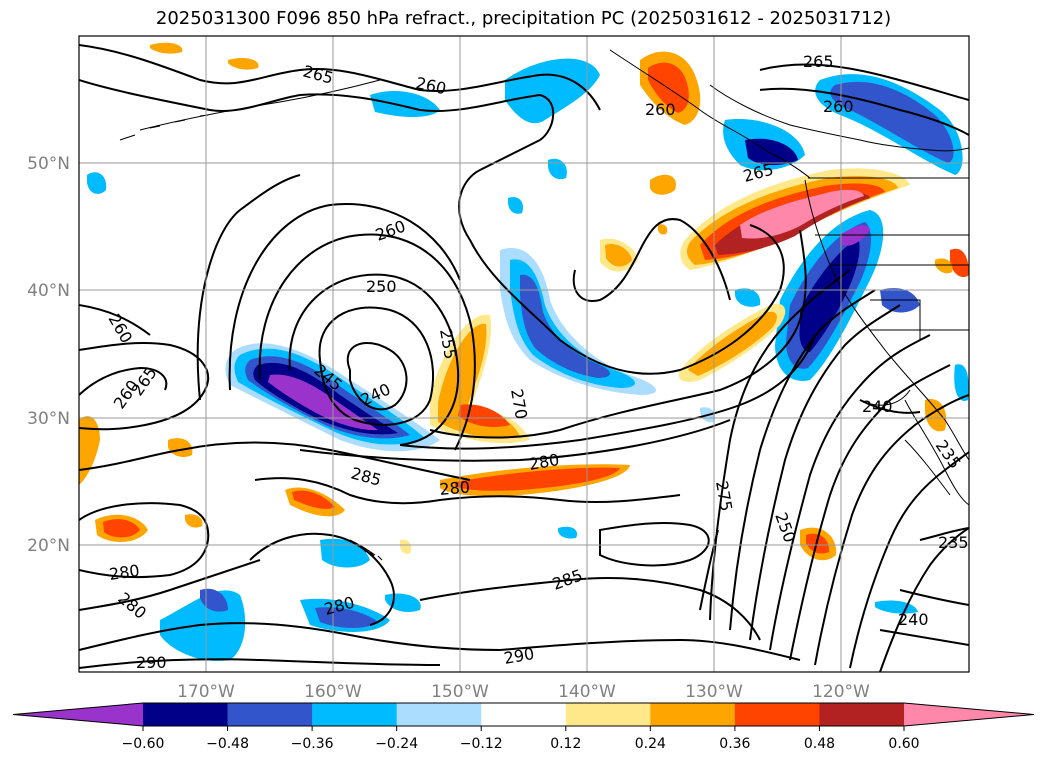 This screenshot has width=1047, height=765. I want to click on lon-label: 170°W, so click(206, 692).